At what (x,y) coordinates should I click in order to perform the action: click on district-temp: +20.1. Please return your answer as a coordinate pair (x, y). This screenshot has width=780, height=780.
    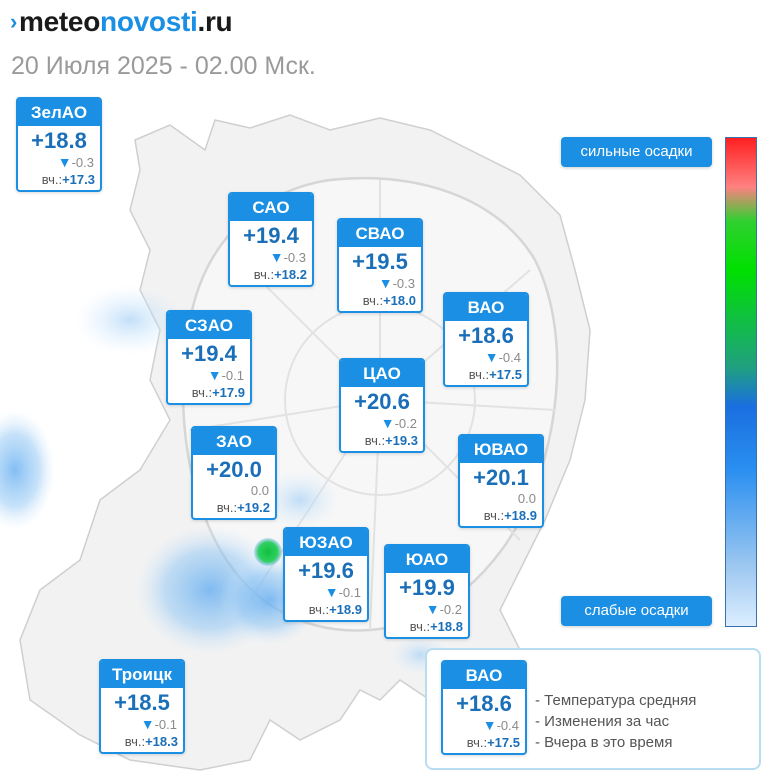
    Looking at the image, I should click on (501, 477).